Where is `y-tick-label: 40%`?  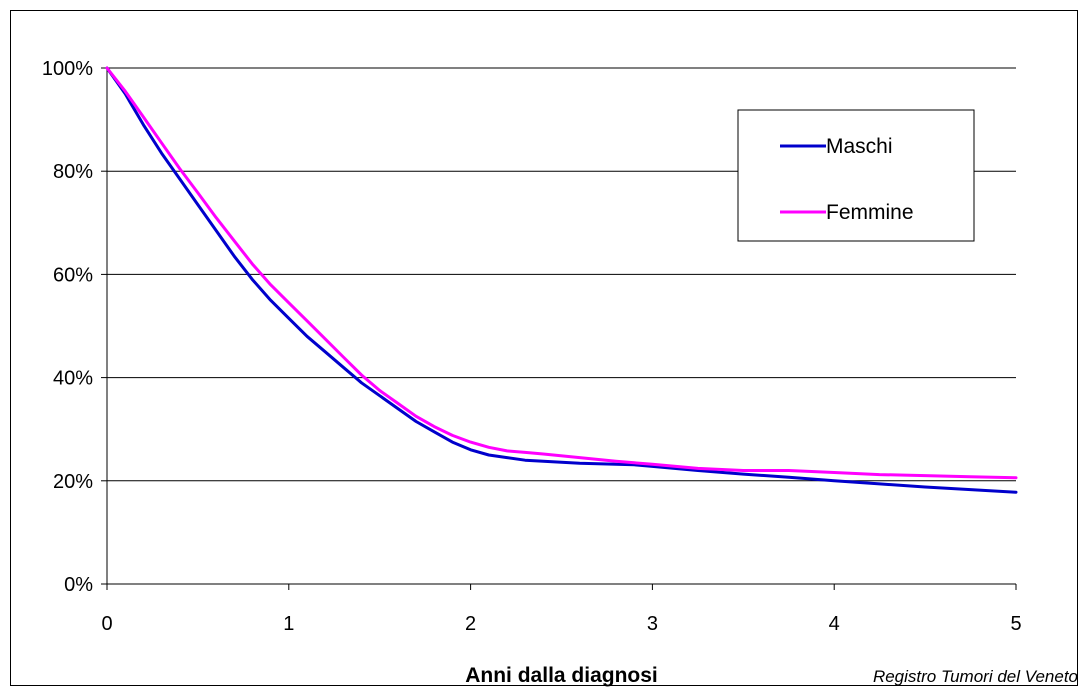
y-tick-label: 40% is located at coordinates (73, 379).